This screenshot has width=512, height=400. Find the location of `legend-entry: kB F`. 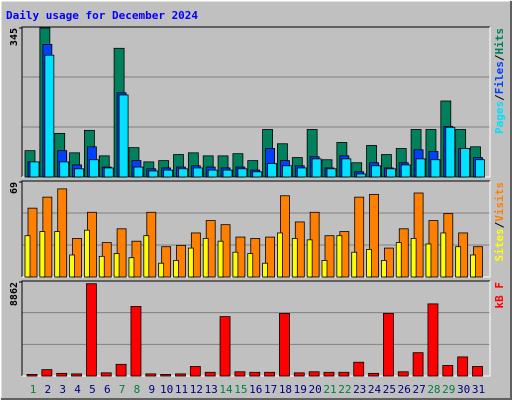

legend-entry: kB F is located at coordinates (499, 295).